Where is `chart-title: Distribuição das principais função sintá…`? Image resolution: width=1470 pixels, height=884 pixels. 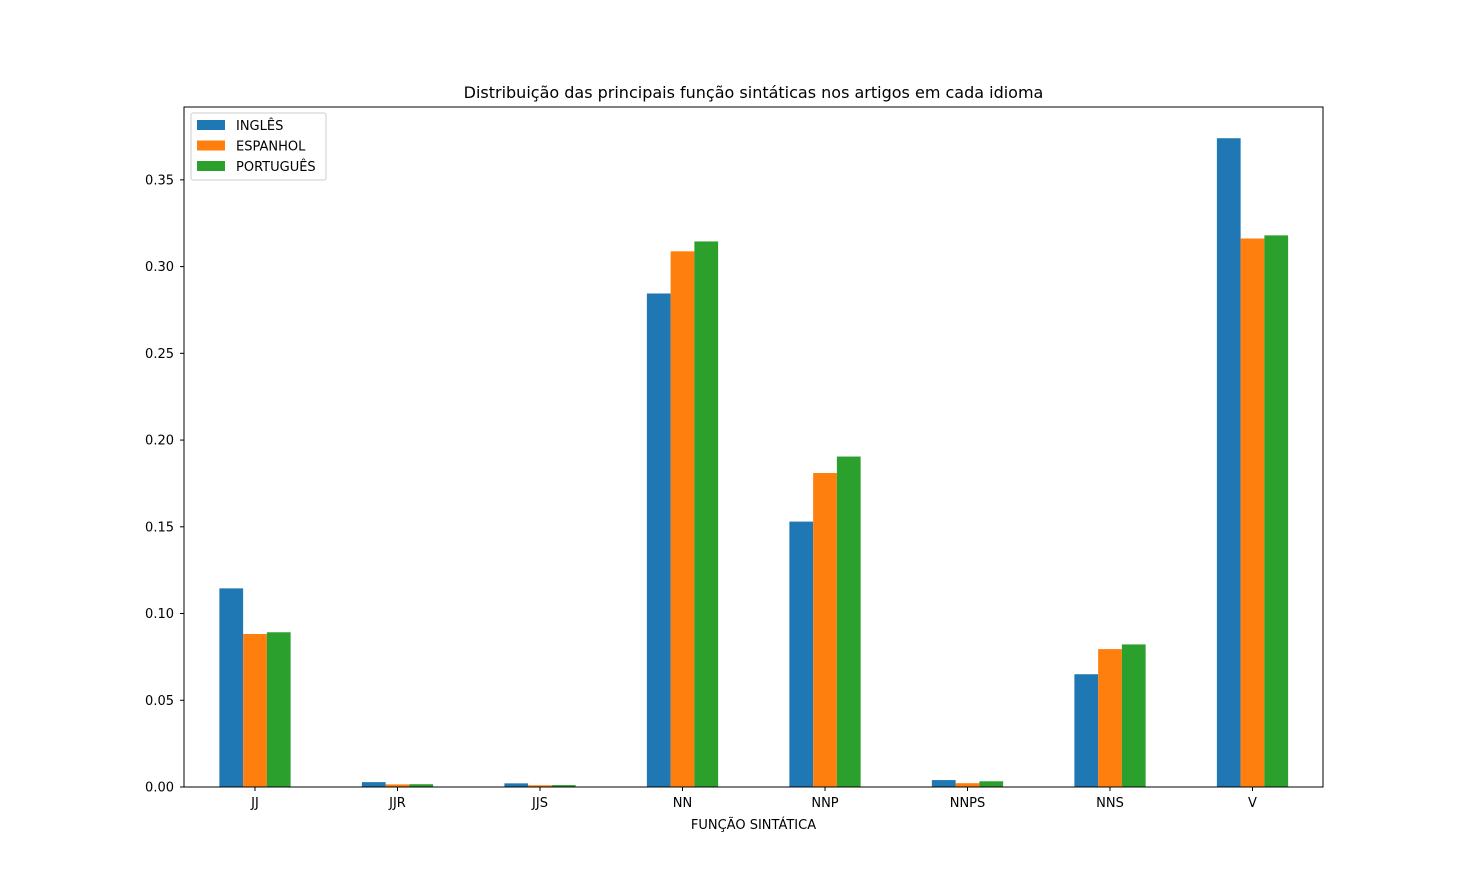
chart-title: Distribuição das principais função sintá… is located at coordinates (754, 92).